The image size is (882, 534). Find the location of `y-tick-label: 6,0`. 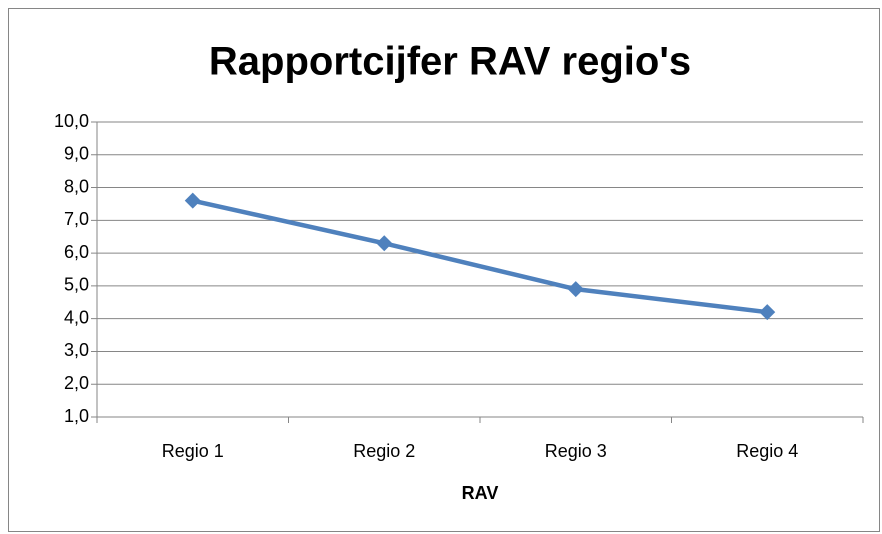

y-tick-label: 6,0 is located at coordinates (76, 252).